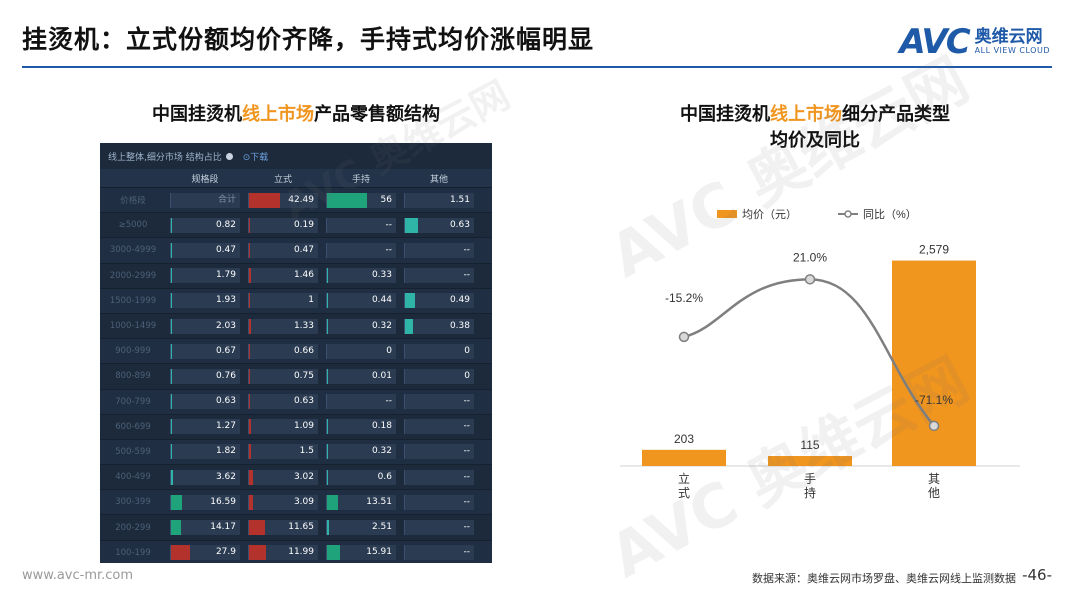 This screenshot has width=1080, height=608. I want to click on cell-value: 15.91, so click(379, 552).